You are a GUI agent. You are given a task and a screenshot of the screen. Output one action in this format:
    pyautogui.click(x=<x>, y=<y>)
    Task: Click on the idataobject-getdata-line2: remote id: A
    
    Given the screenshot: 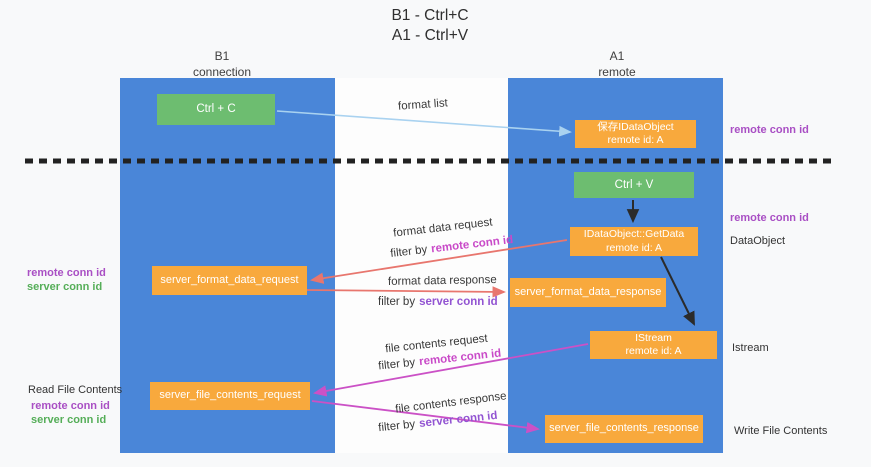 What is the action you would take?
    pyautogui.click(x=634, y=247)
    